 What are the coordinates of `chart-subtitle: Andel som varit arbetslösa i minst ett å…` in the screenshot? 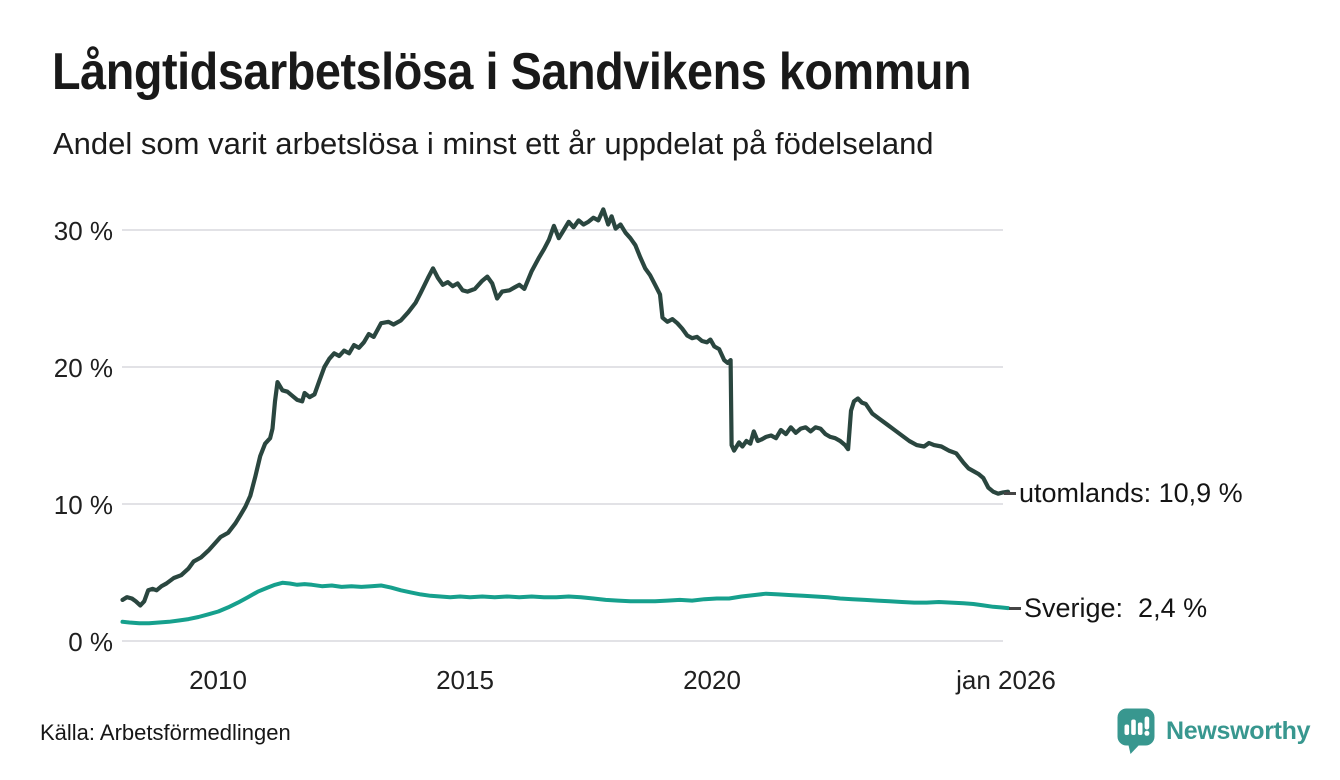 It's located at (493, 143).